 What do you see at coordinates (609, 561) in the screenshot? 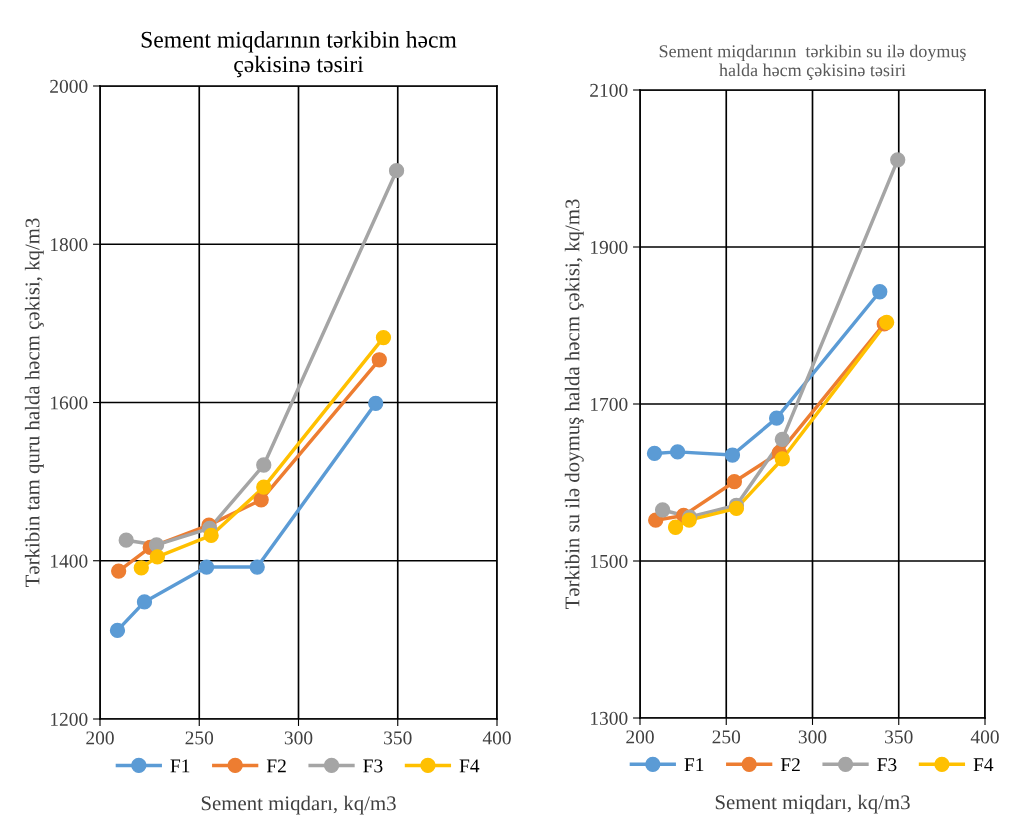
I see `y-tick-label: 1500` at bounding box center [609, 561].